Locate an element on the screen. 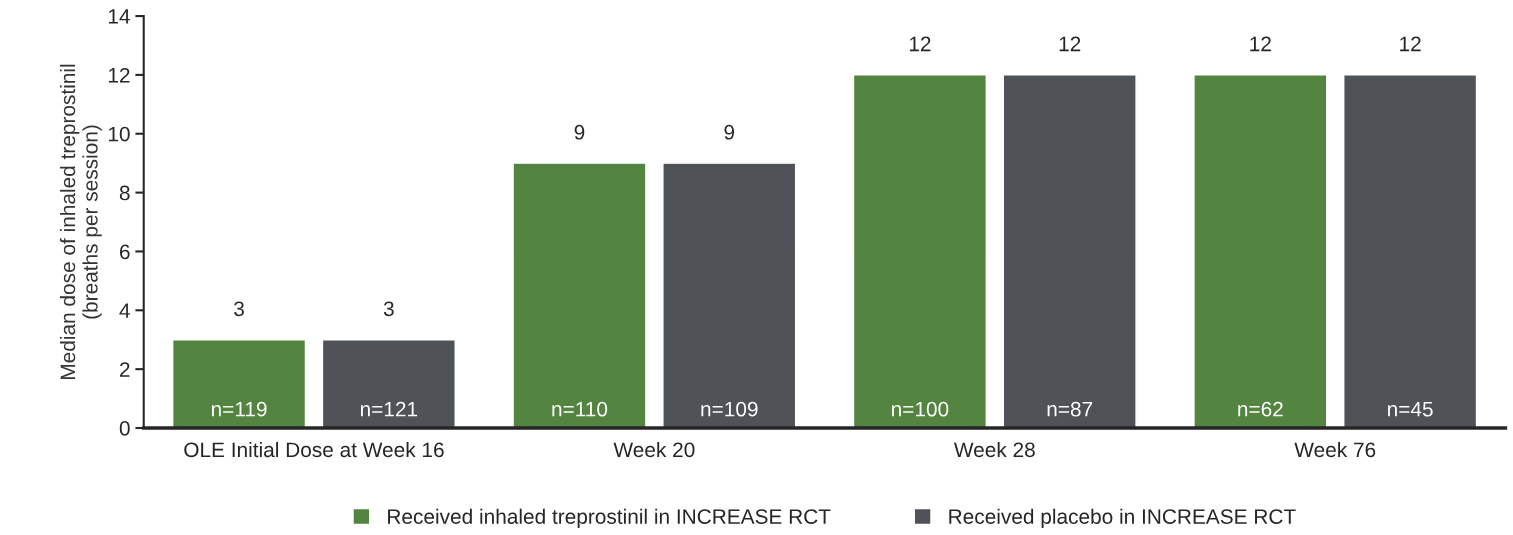 The height and width of the screenshot is (535, 1513). x-tick-label: Week 28 is located at coordinates (994, 449).